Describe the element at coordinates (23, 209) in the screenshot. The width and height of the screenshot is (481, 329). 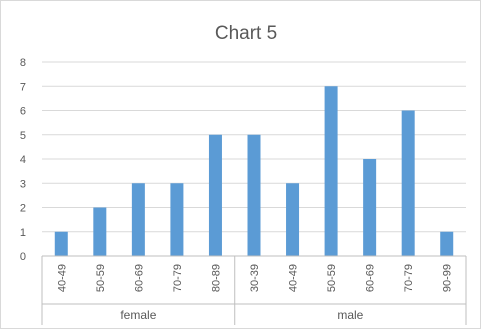
I see `y-tick-label: 2` at that location.